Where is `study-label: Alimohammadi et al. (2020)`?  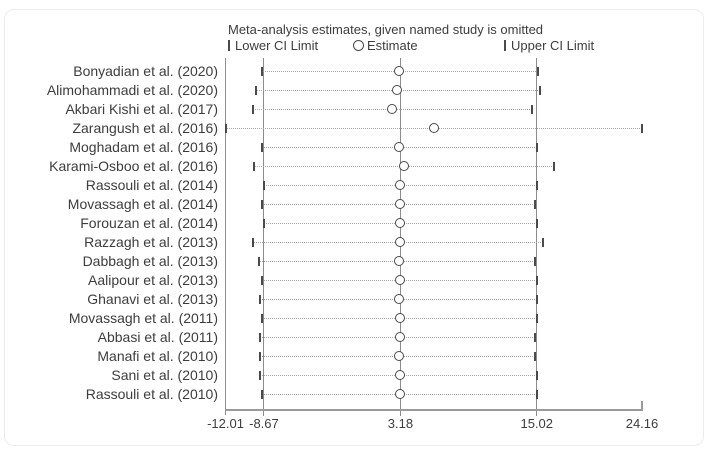
study-label: Alimohammadi et al. (2020) is located at coordinates (132, 90).